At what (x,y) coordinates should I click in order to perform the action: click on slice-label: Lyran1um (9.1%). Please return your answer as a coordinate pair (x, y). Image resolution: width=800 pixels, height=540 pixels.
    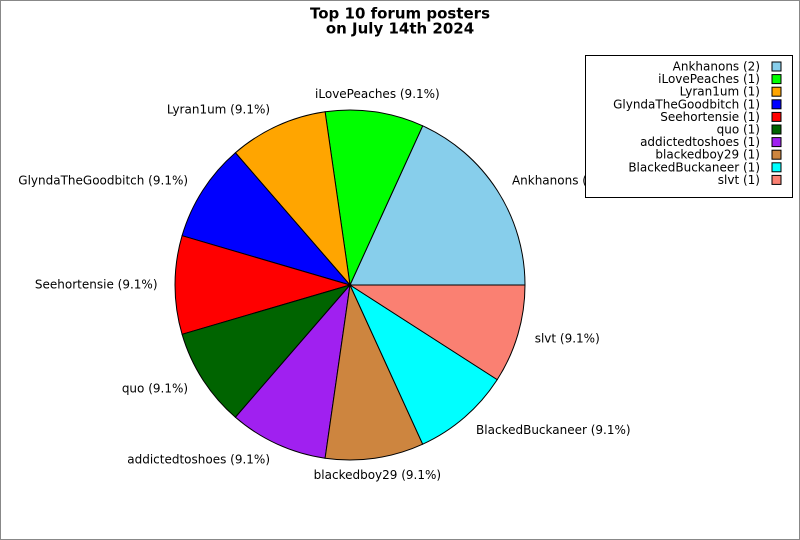
    Looking at the image, I should click on (218, 109).